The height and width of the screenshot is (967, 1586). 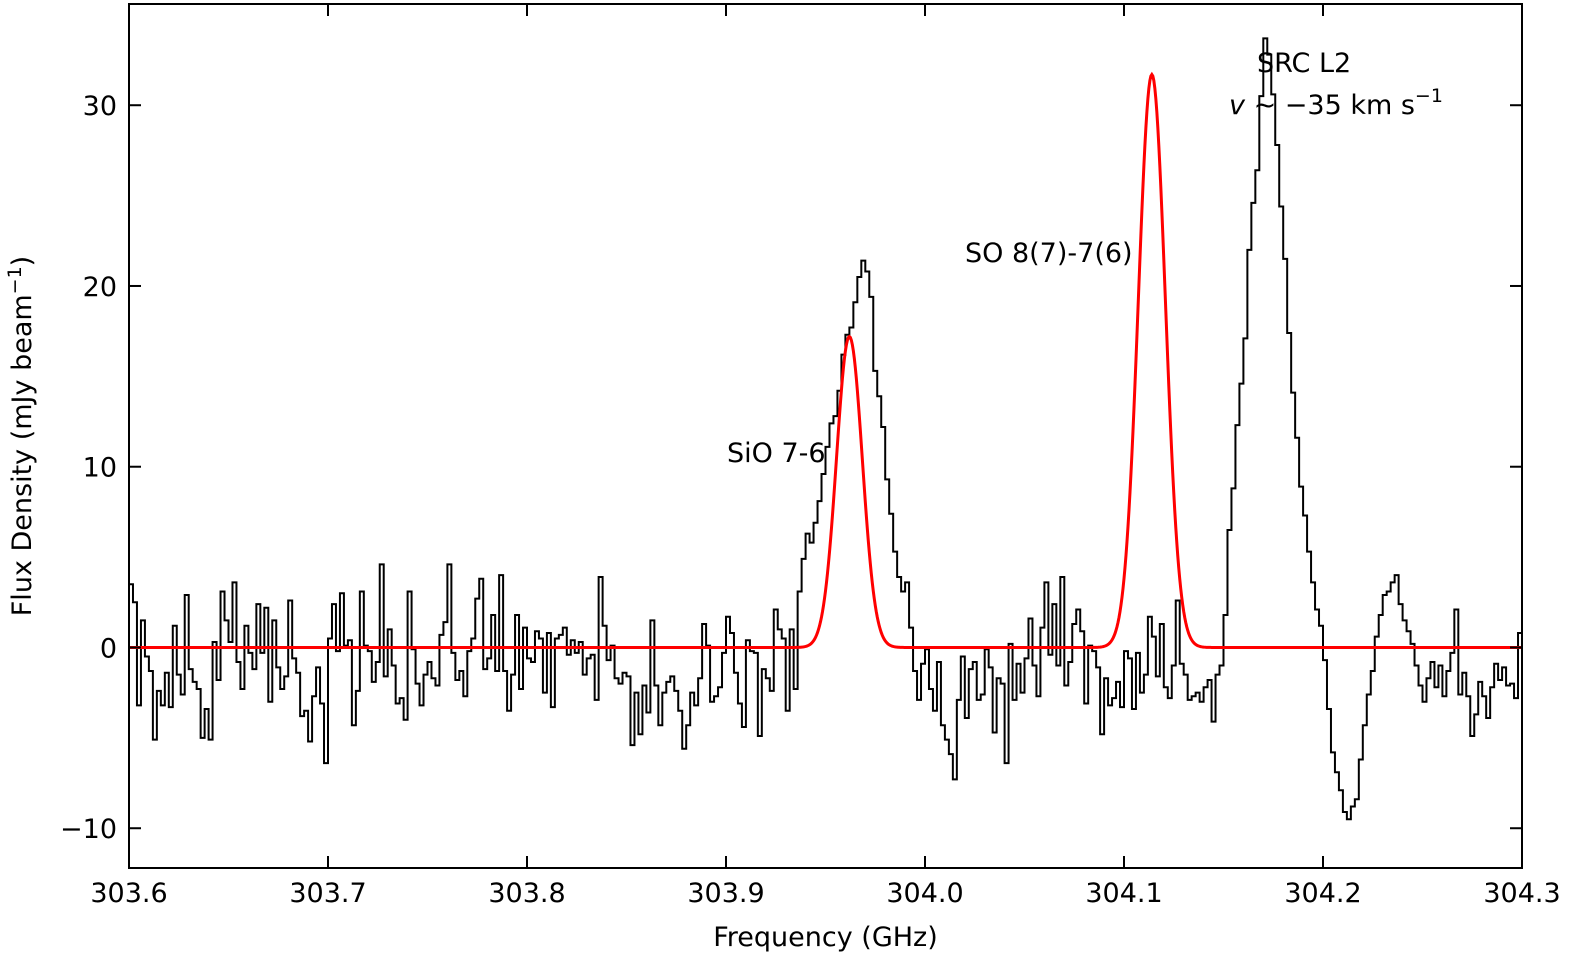 What do you see at coordinates (88, 829) in the screenshot?
I see `y-tick-label: −10` at bounding box center [88, 829].